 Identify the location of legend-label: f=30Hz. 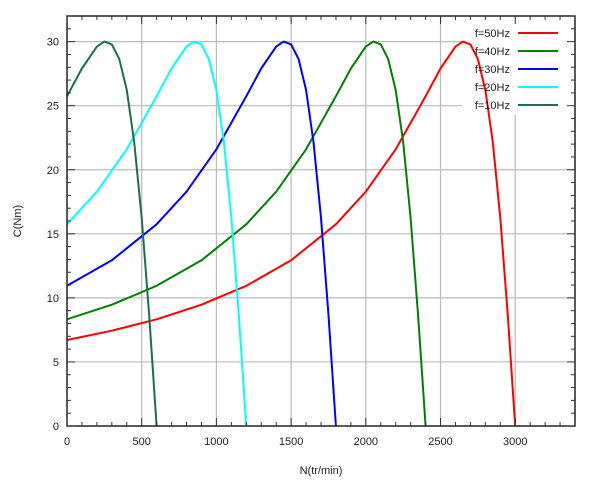
(492, 70).